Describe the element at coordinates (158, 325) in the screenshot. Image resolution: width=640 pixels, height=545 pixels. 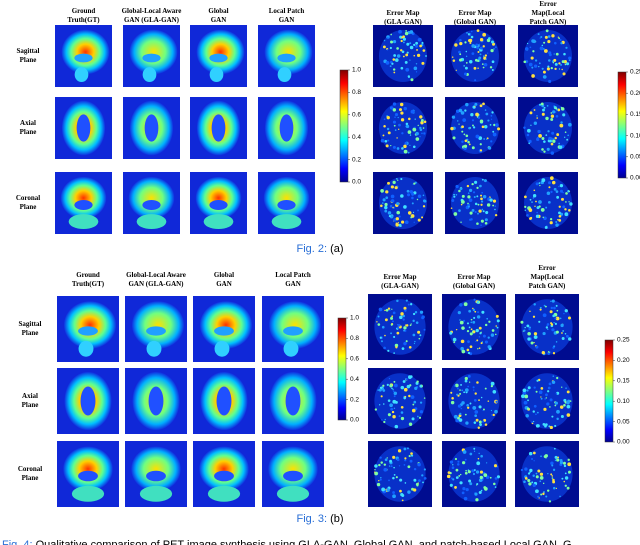
I see `brain-tissue` at that location.